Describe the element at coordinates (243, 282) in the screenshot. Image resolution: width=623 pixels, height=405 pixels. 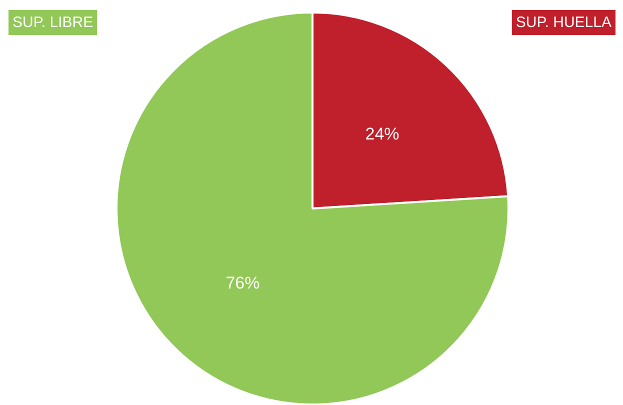
I see `data-label: 76%` at that location.